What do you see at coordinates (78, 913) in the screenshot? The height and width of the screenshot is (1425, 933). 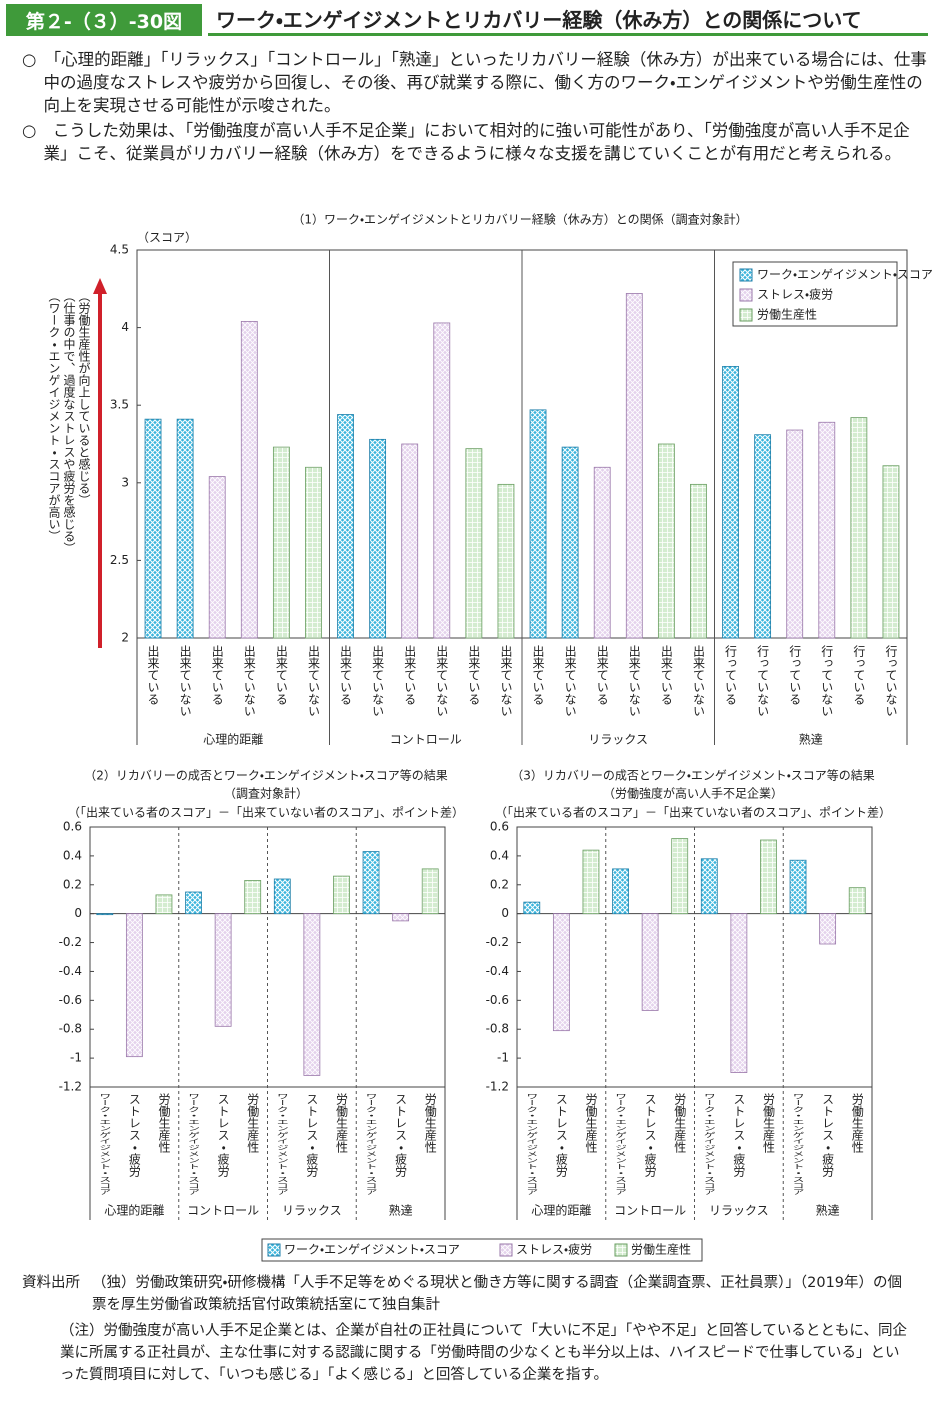 I see `y-tick-label: 0` at bounding box center [78, 913].